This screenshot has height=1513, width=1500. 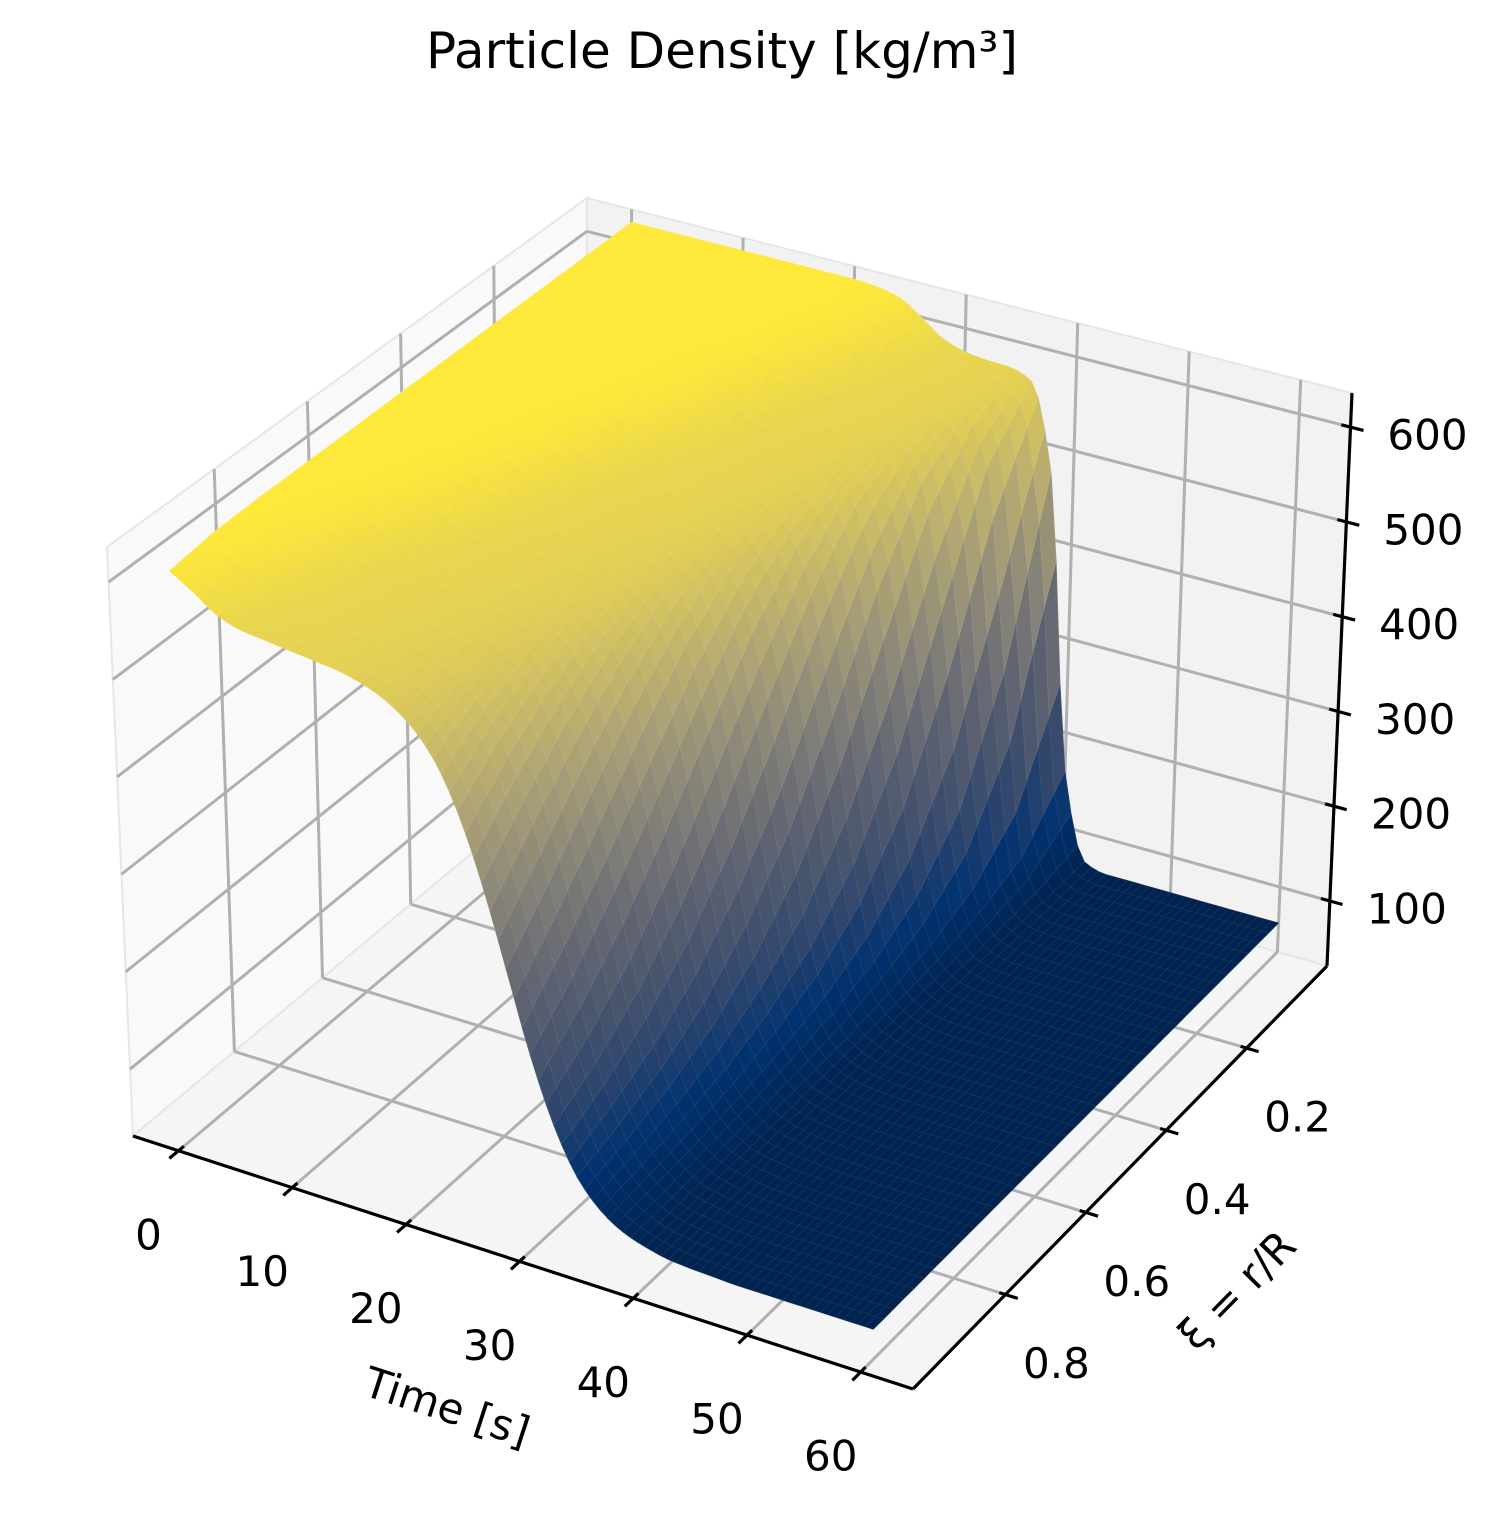 I want to click on xi-tick-label: 0.6, so click(x=1136, y=1281).